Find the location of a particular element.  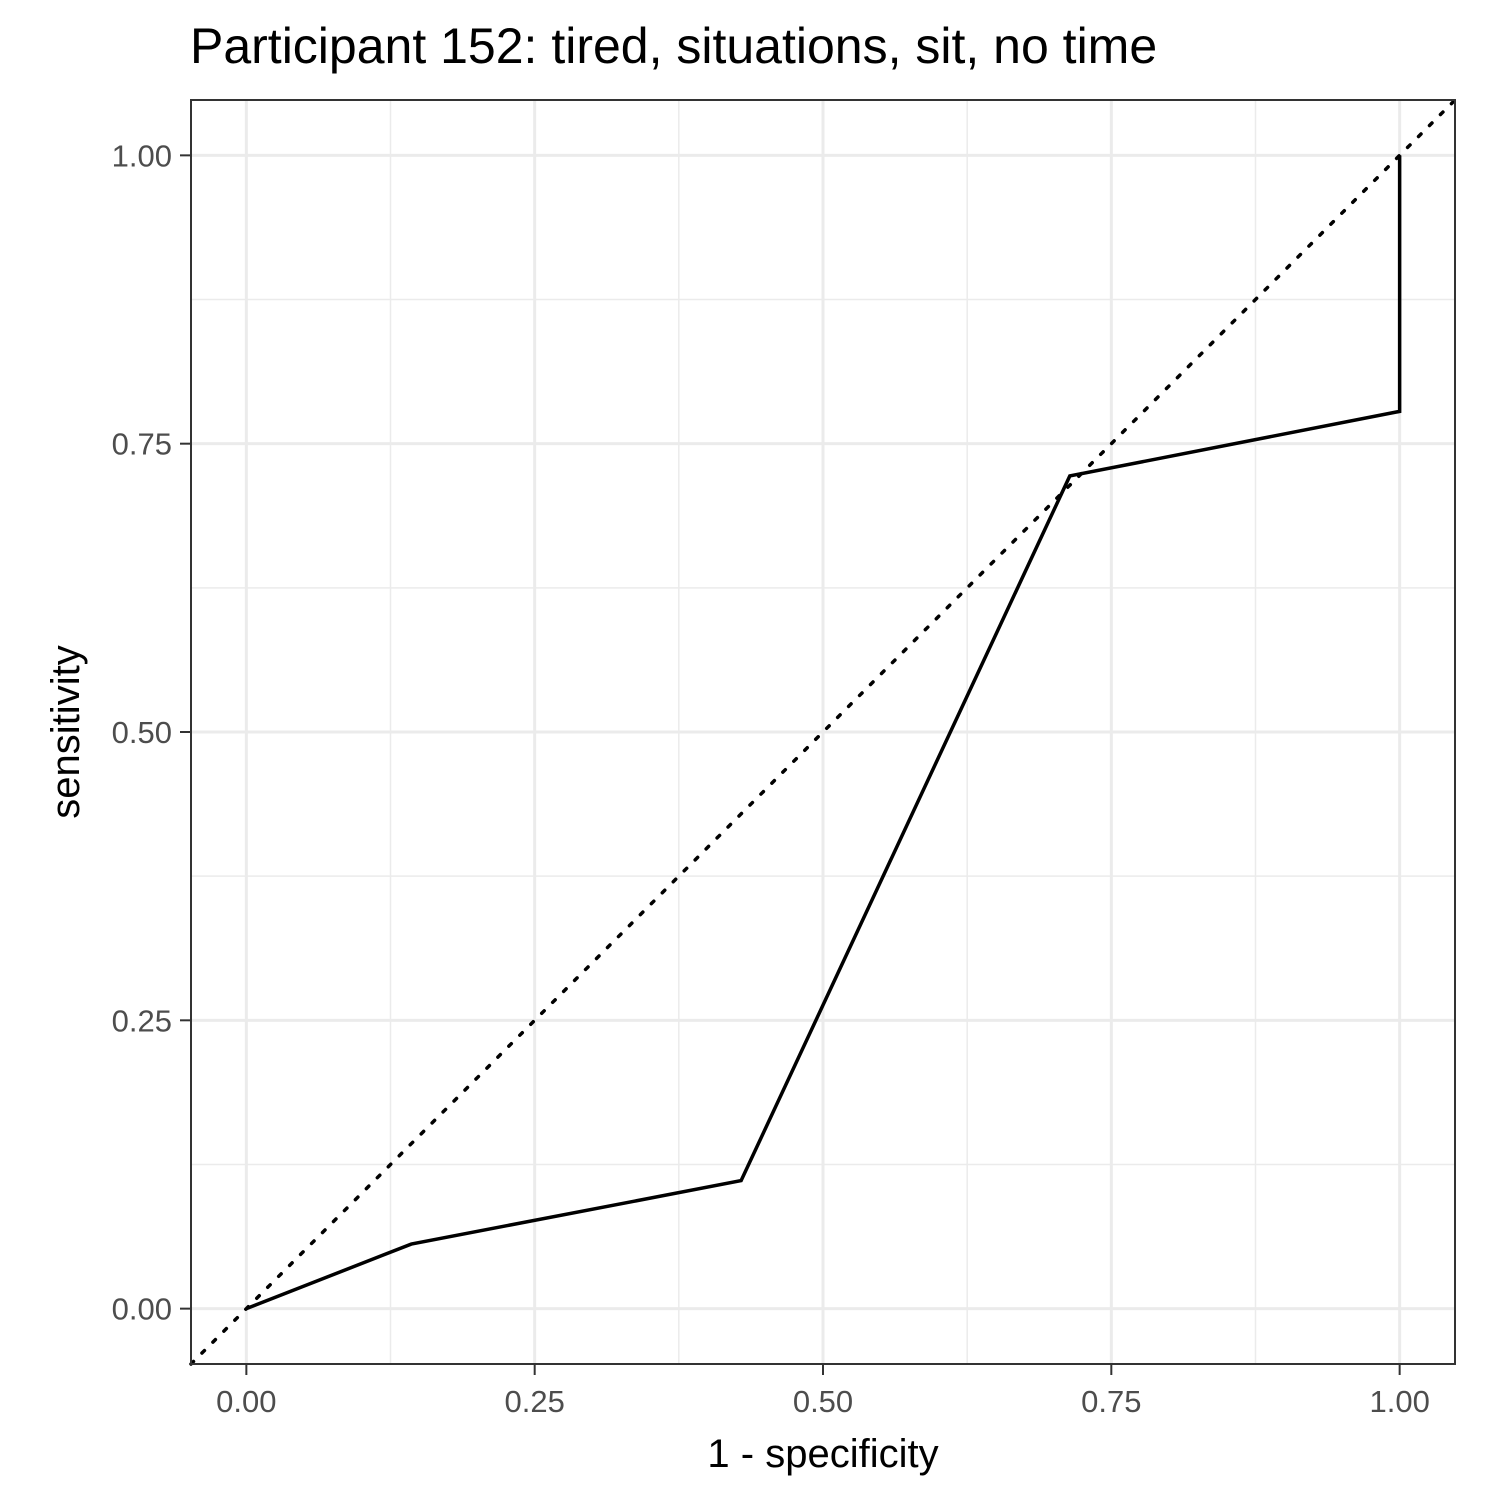

x-axis-title: 1 - specificity is located at coordinates (822, 1454).